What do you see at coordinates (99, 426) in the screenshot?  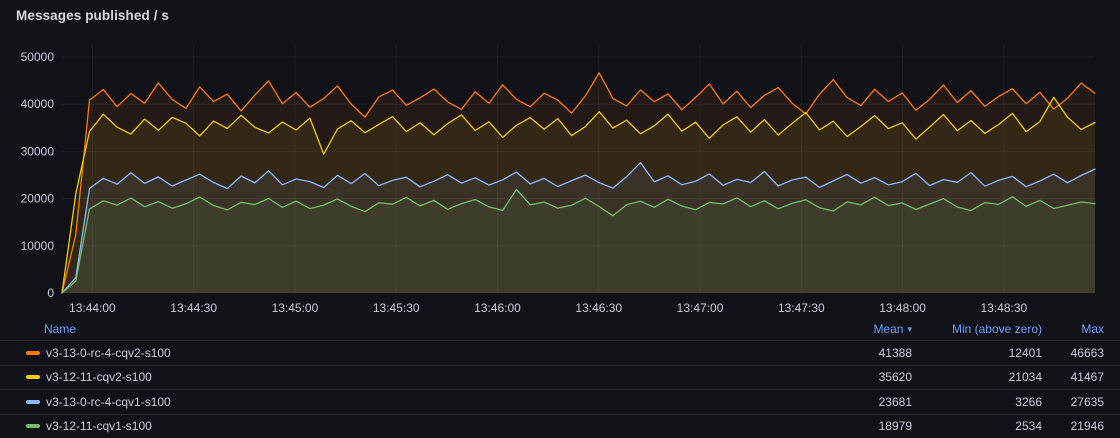 I see `series-name-label: v3-12-11-cqv1-s100` at bounding box center [99, 426].